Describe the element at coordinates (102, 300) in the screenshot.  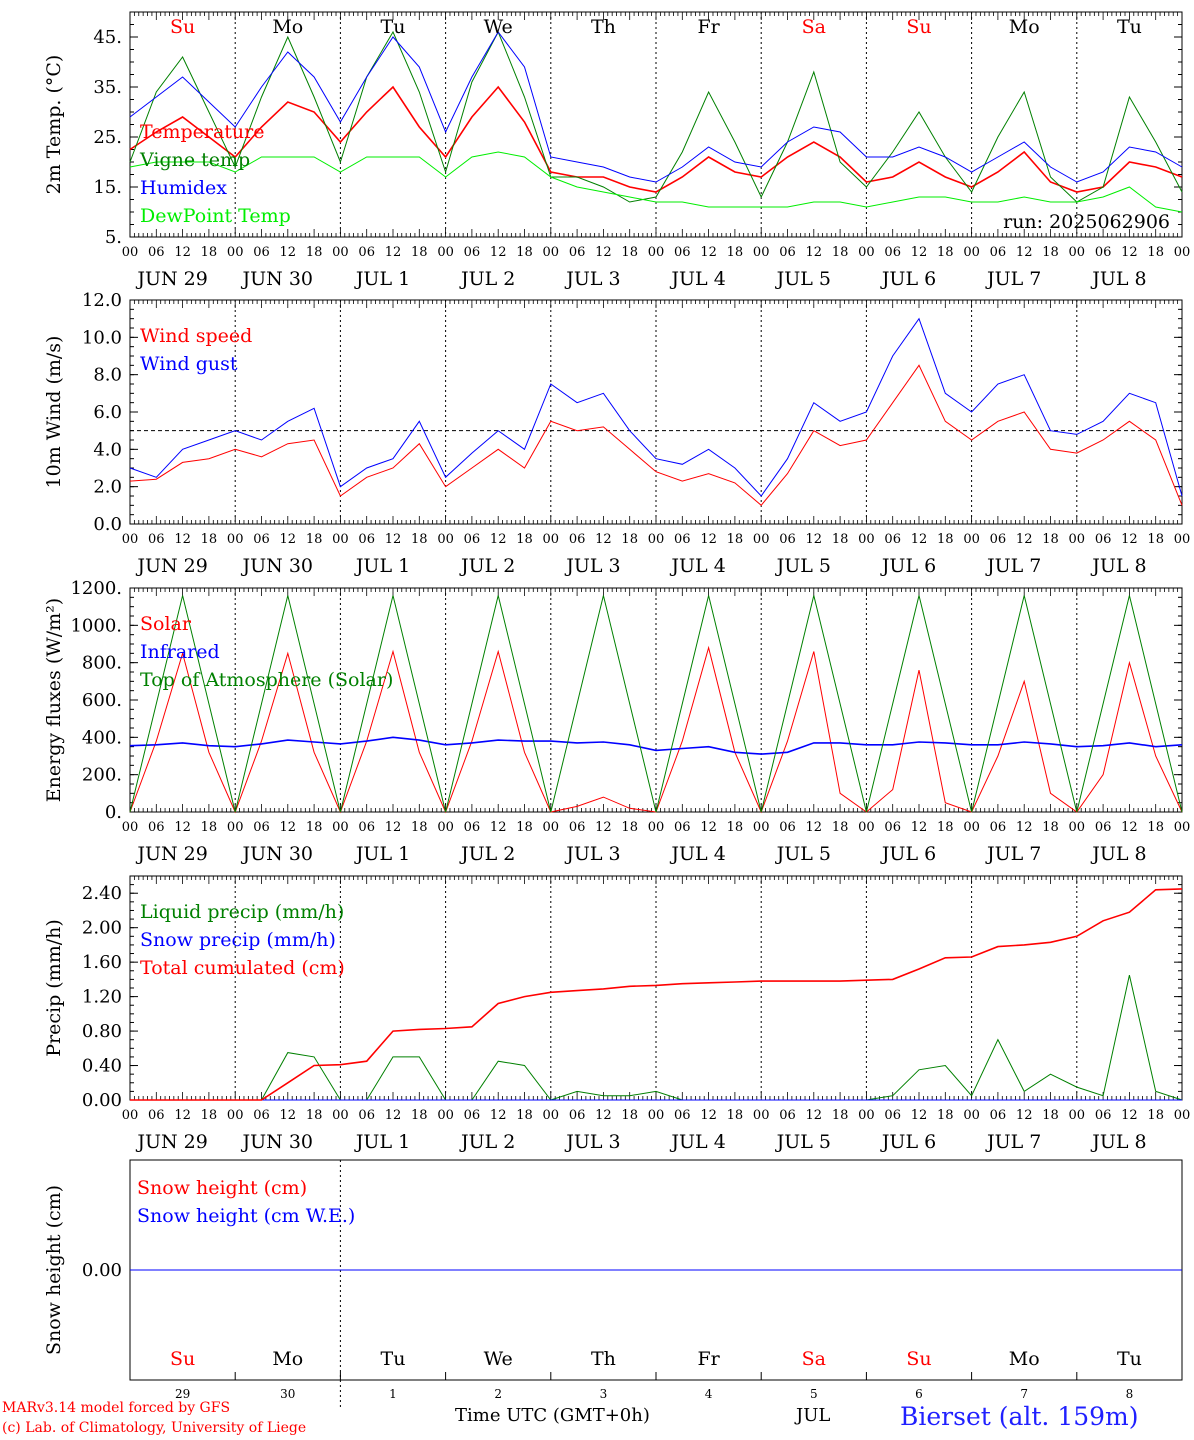
I see `y-tick-label: 12.0` at that location.